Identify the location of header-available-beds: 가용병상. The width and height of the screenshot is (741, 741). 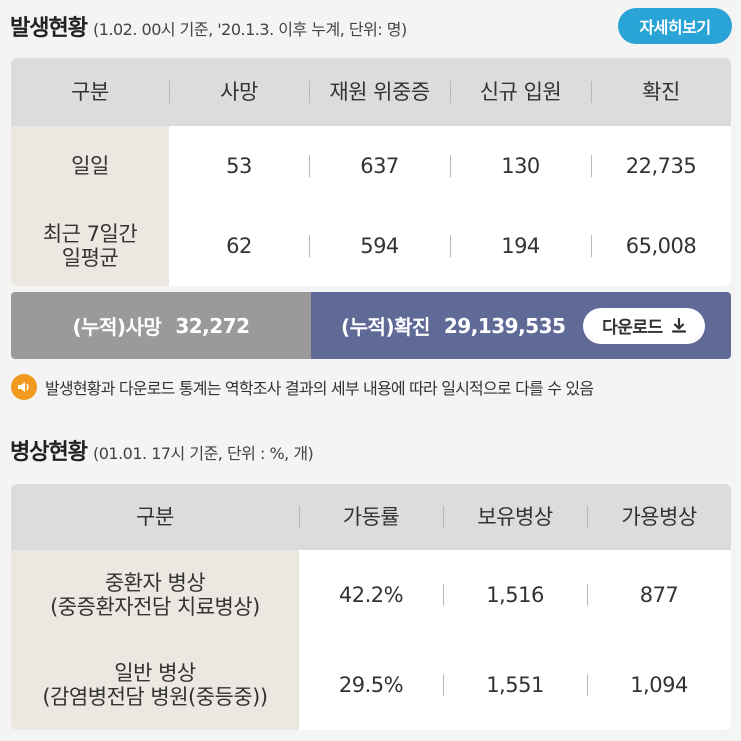
(659, 517).